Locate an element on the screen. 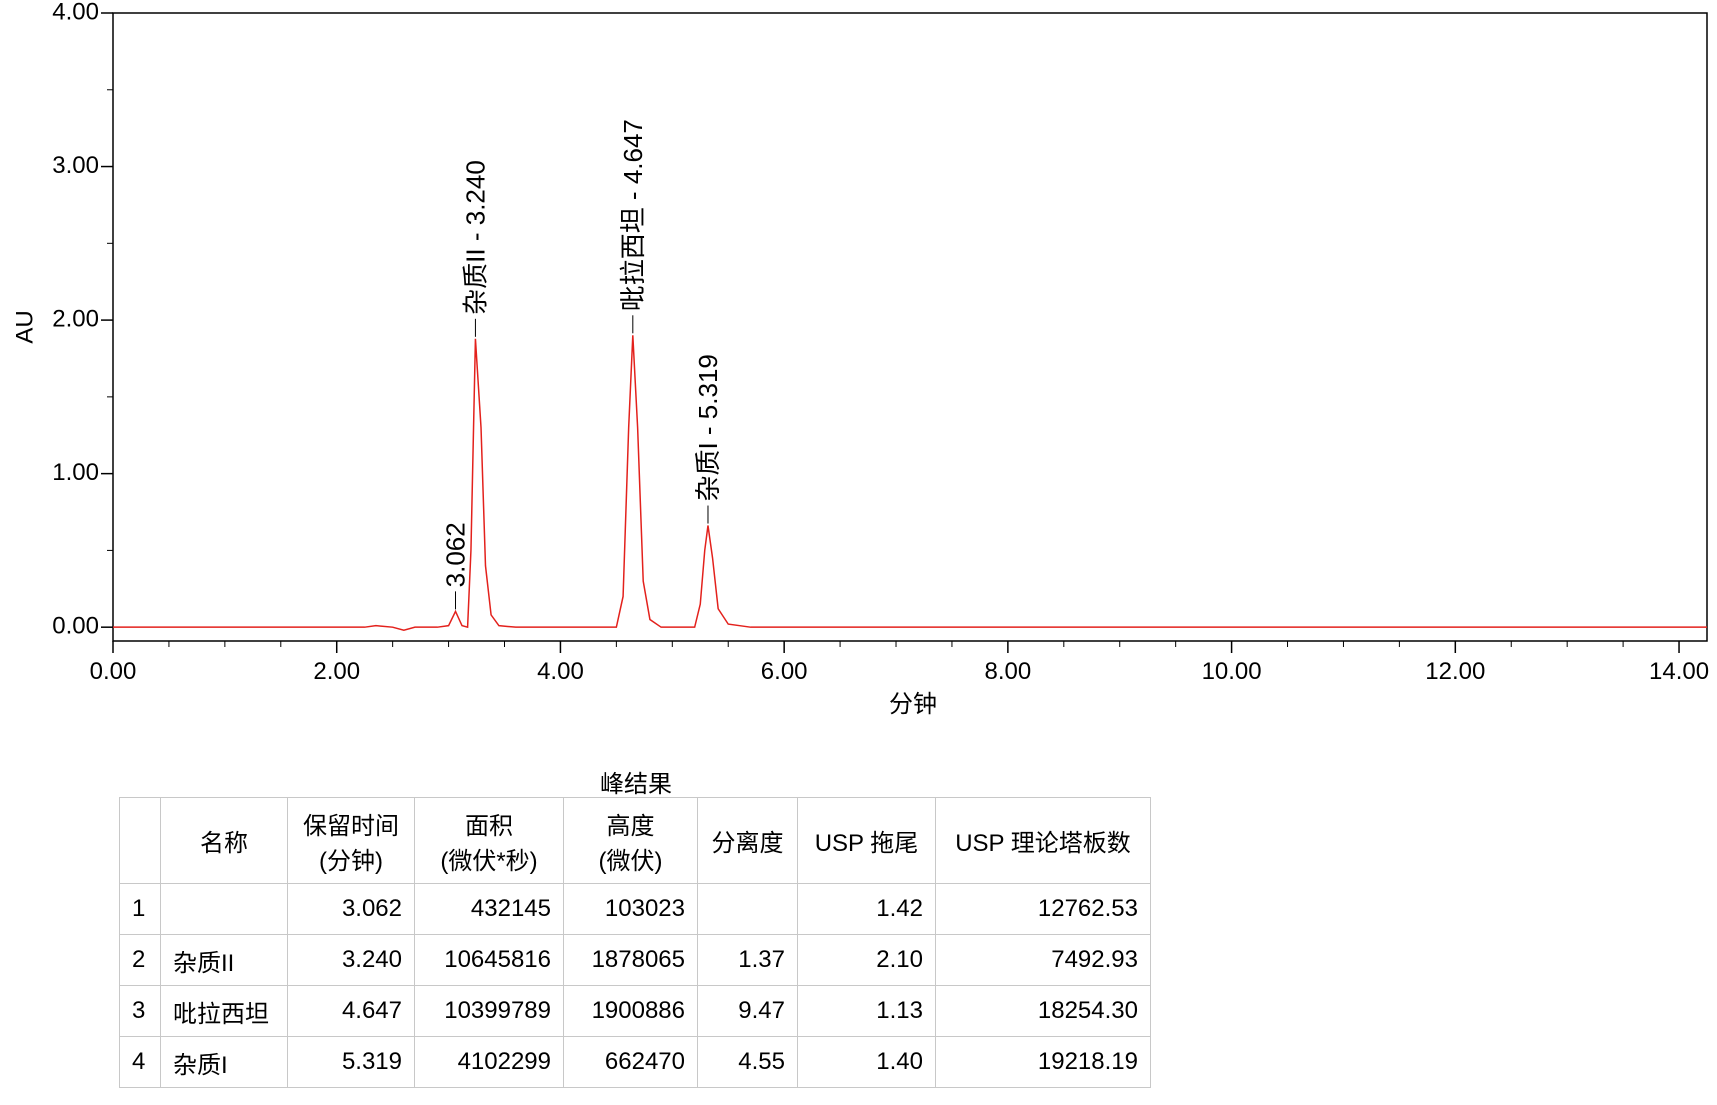 The width and height of the screenshot is (1717, 1105). header-cell: USP 拖尾 is located at coordinates (866, 840).